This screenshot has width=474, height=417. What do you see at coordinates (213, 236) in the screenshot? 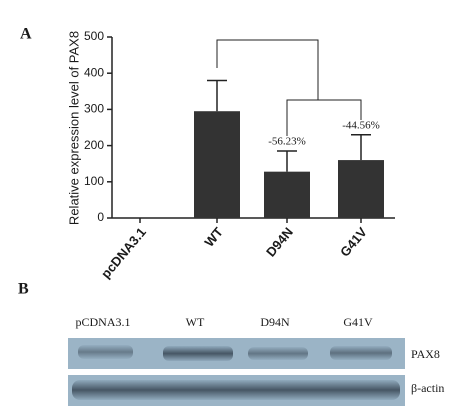
I see `x-tick-label: WT` at bounding box center [213, 236].